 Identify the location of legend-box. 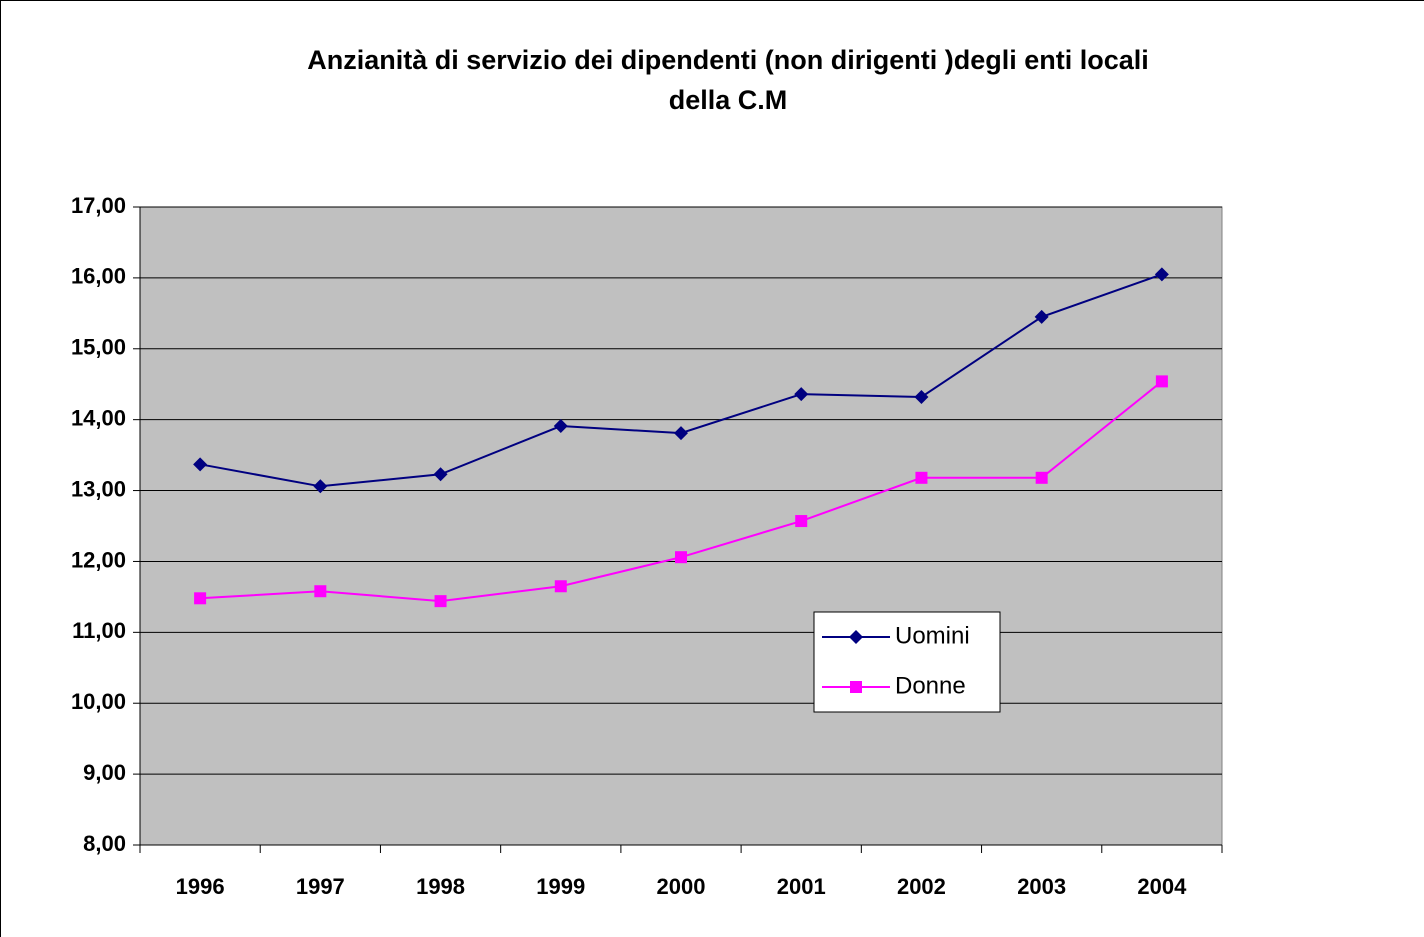
(907, 662).